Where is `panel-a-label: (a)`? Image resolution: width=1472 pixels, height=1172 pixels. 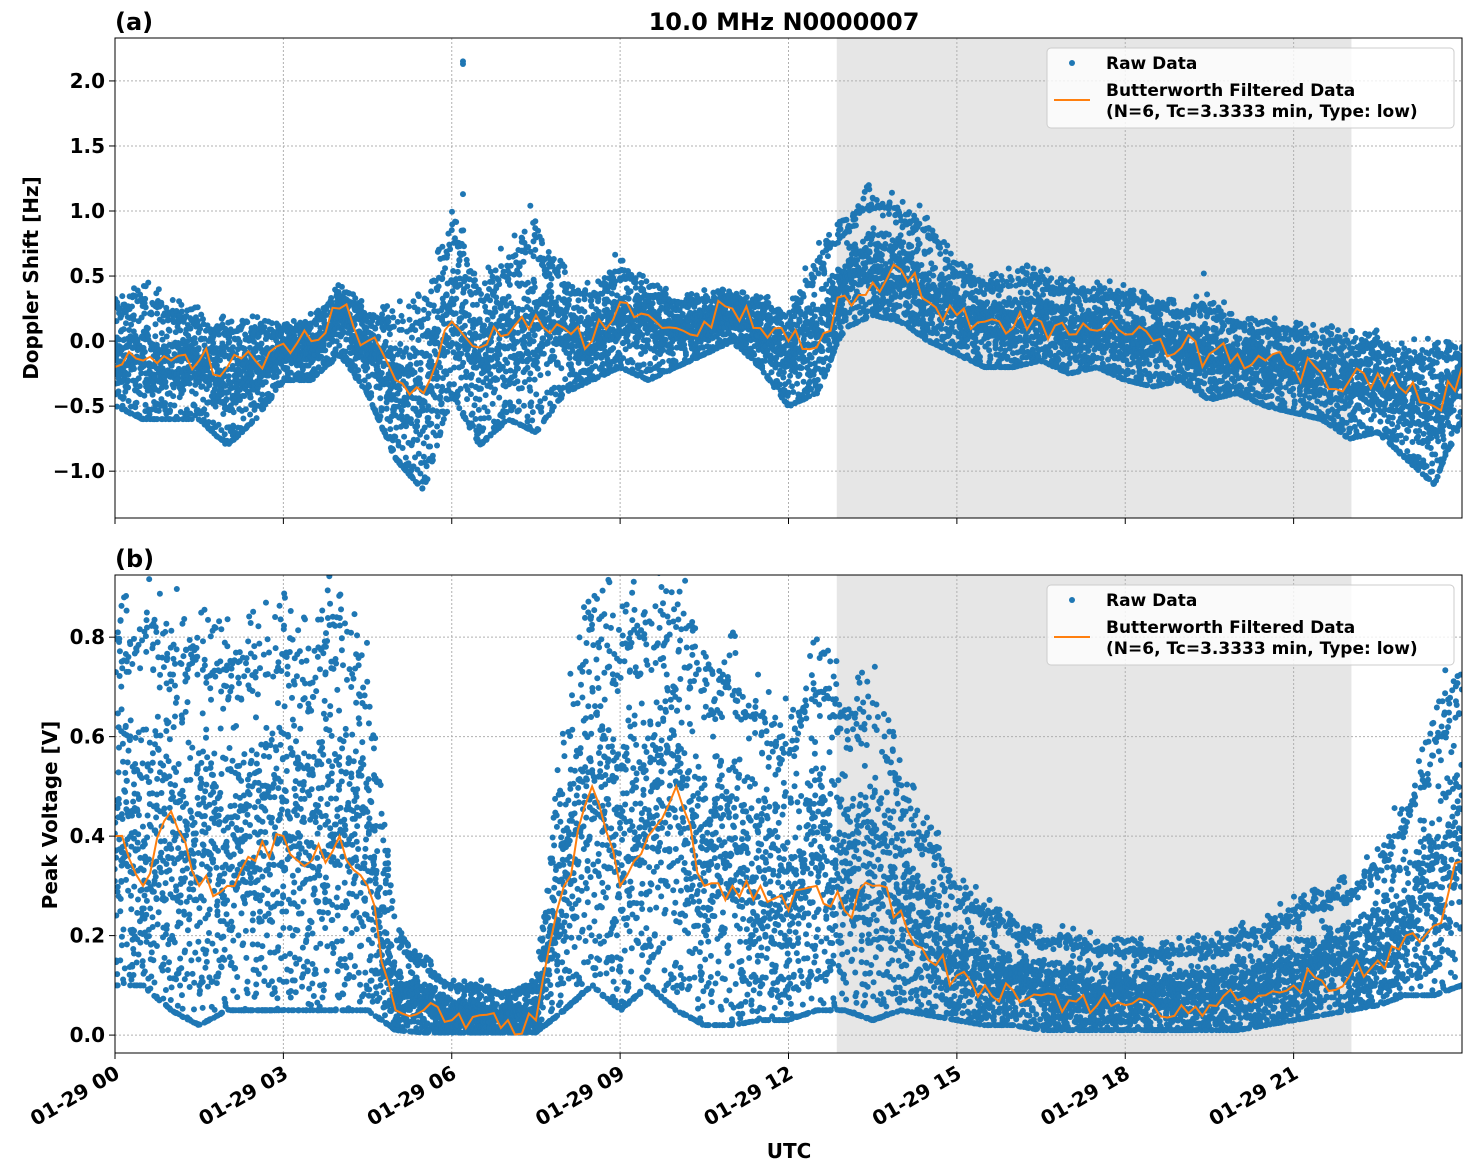
panel-a-label: (a) is located at coordinates (134, 22).